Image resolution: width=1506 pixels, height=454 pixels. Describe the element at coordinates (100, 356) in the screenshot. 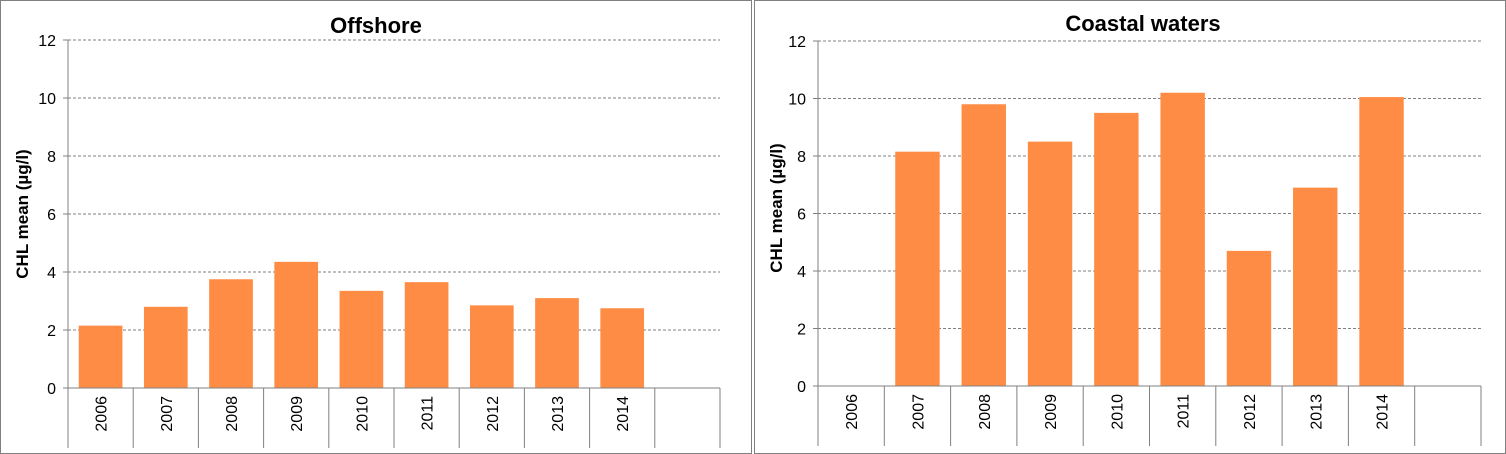

I see `bar-2006` at that location.